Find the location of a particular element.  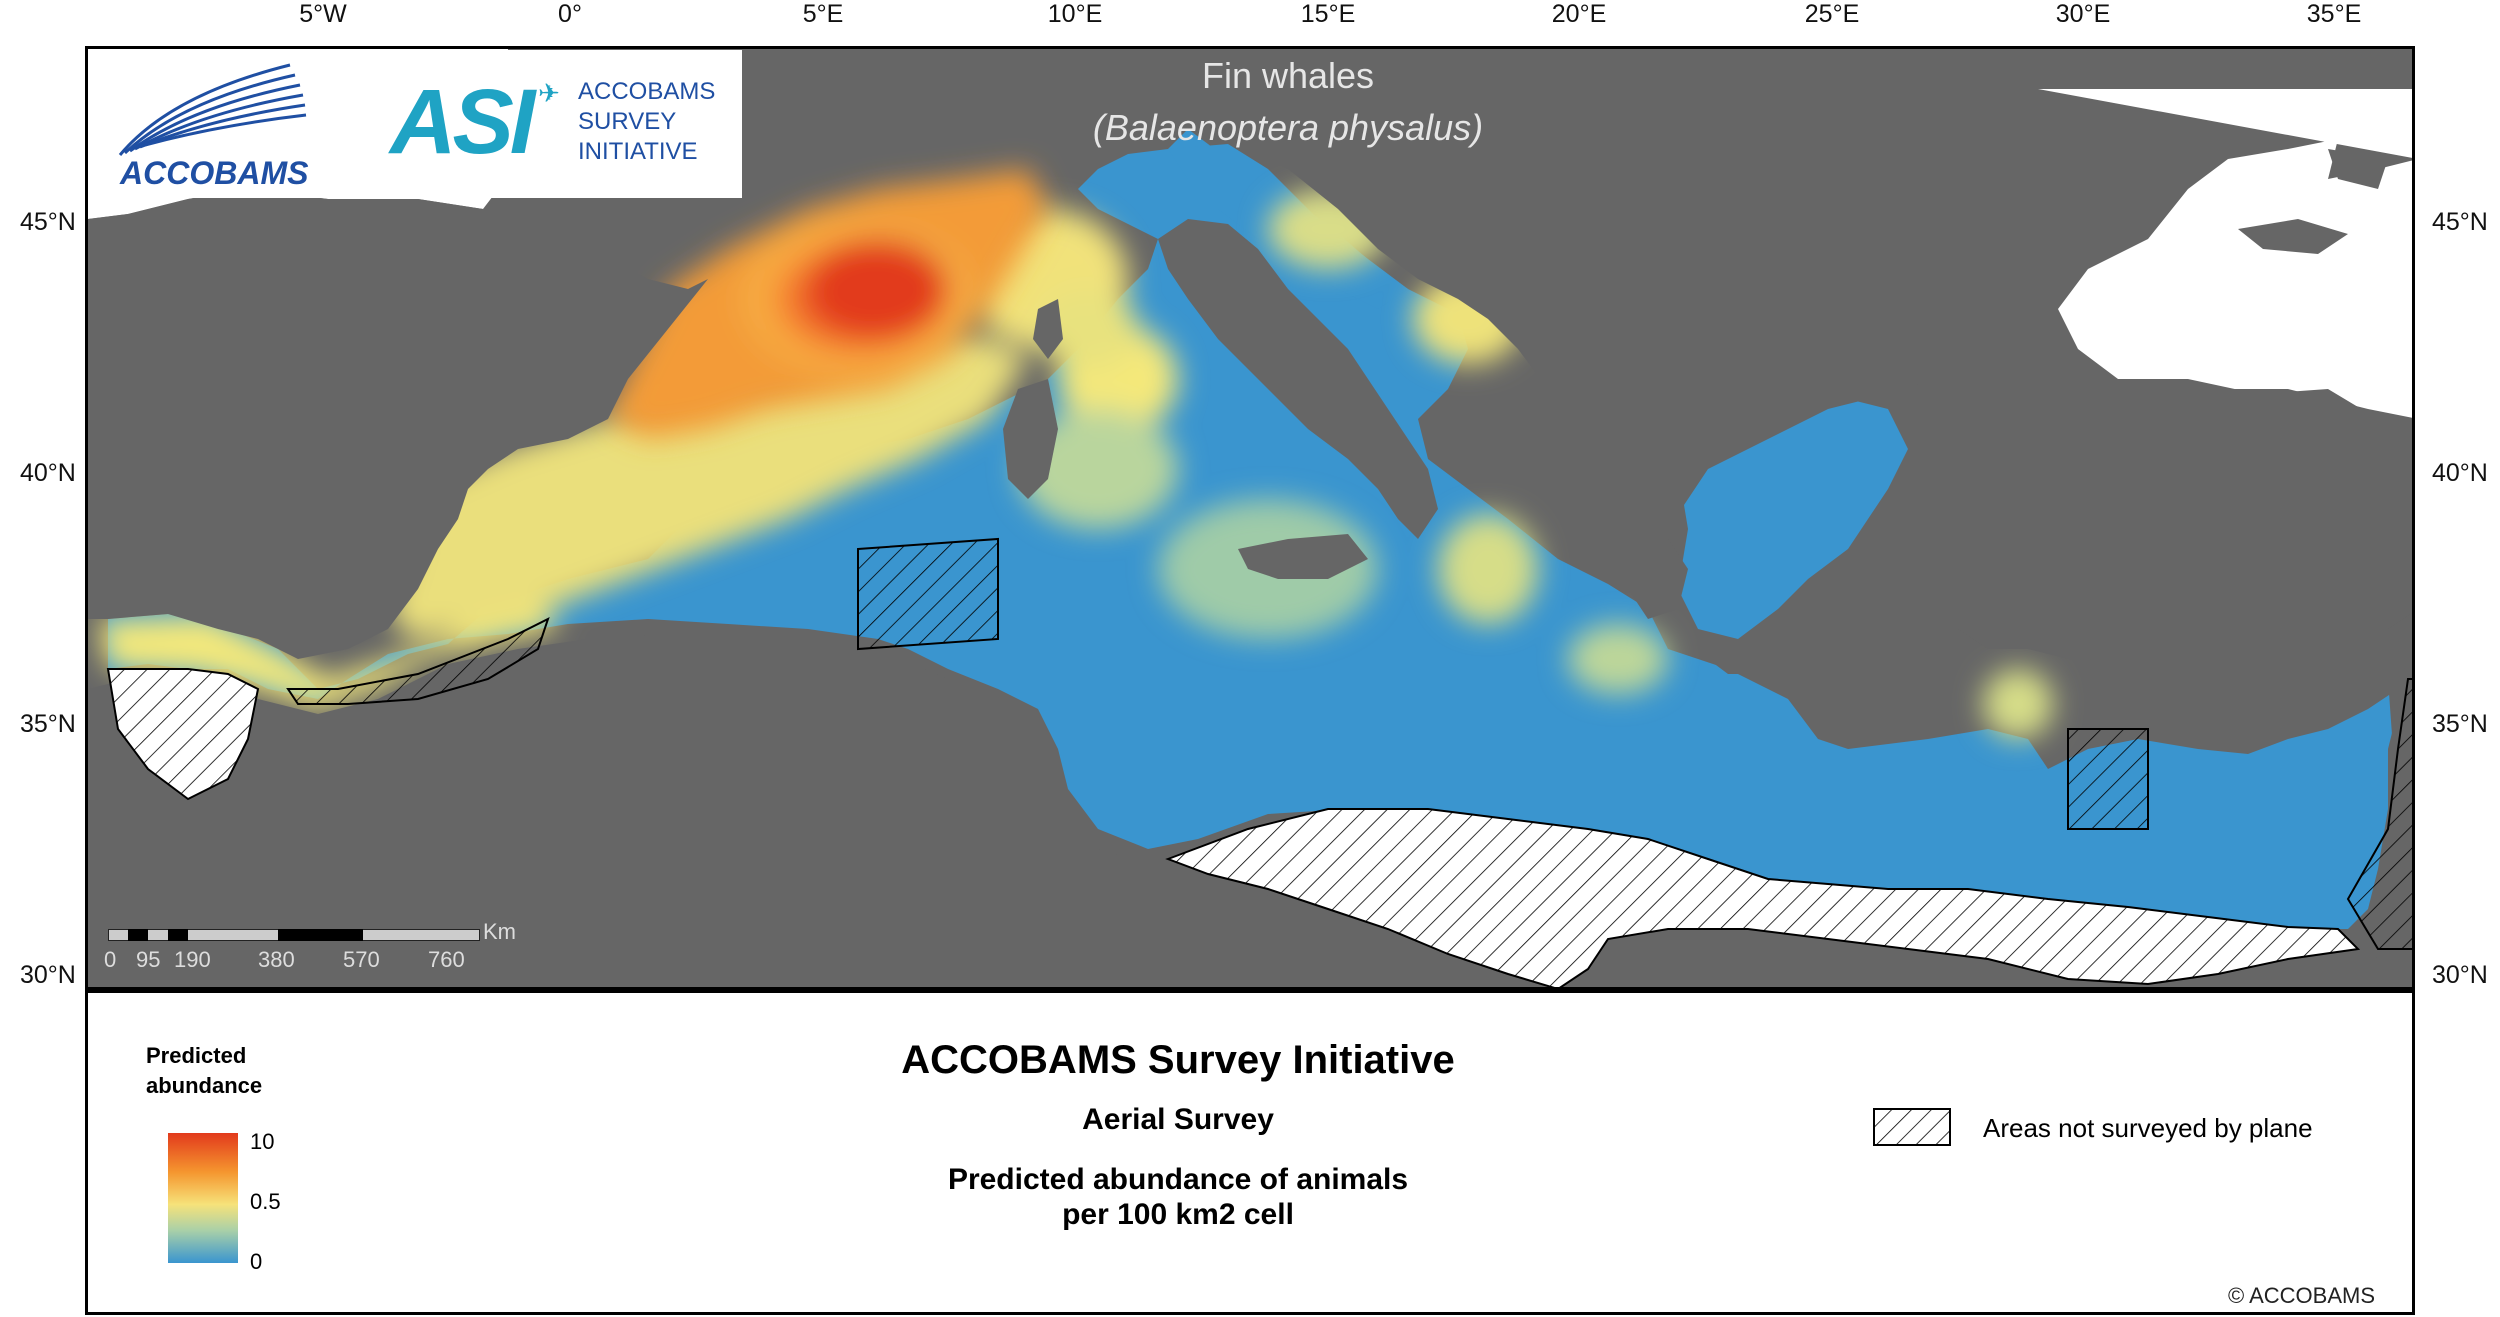

asi-logo-mark: ASI is located at coordinates (462, 122).